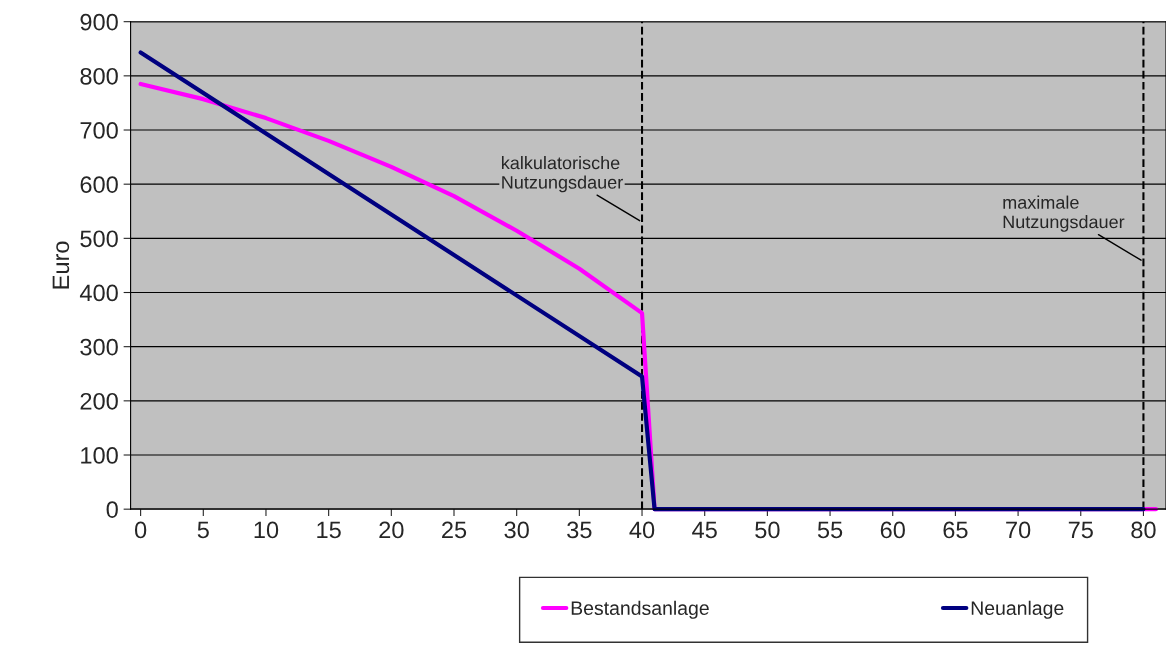 The width and height of the screenshot is (1166, 657). Describe the element at coordinates (1017, 609) in the screenshot. I see `legend-label: Neuanlage` at that location.